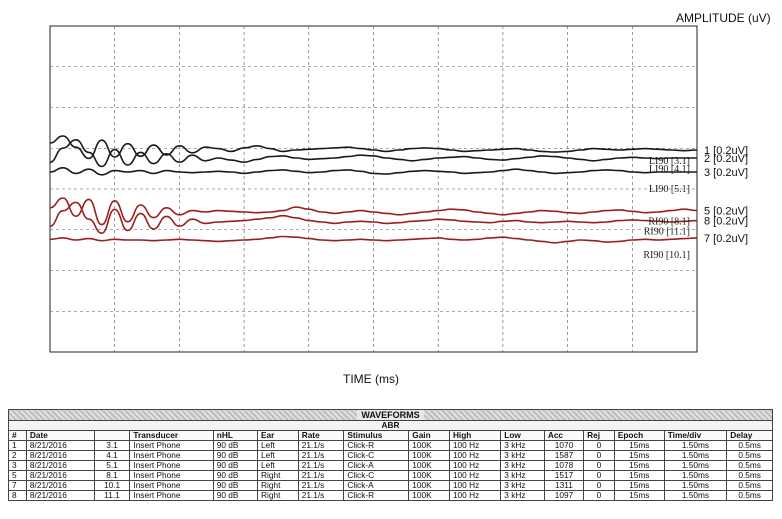  I want to click on table-cell: Click-A, so click(376, 485).